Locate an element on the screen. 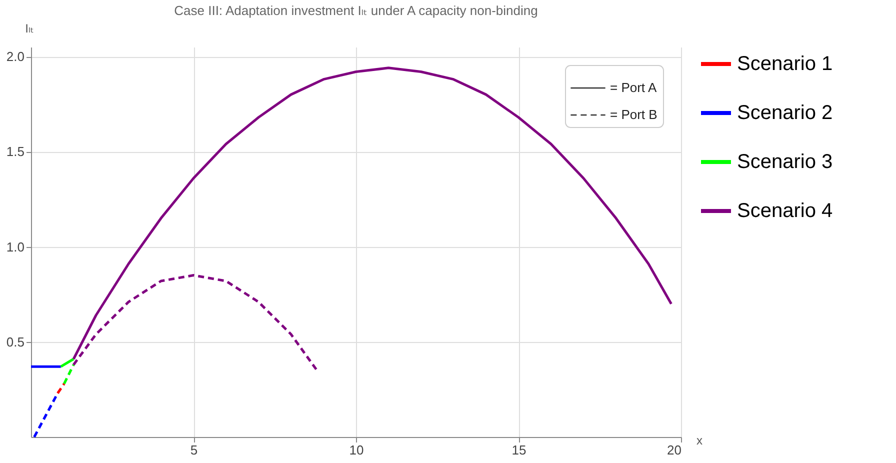  annotation: = Port B is located at coordinates (634, 114).